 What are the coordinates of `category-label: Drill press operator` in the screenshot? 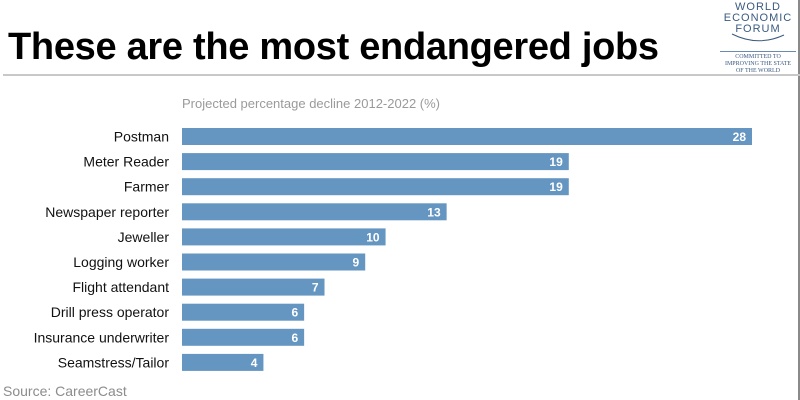 It's located at (110, 312).